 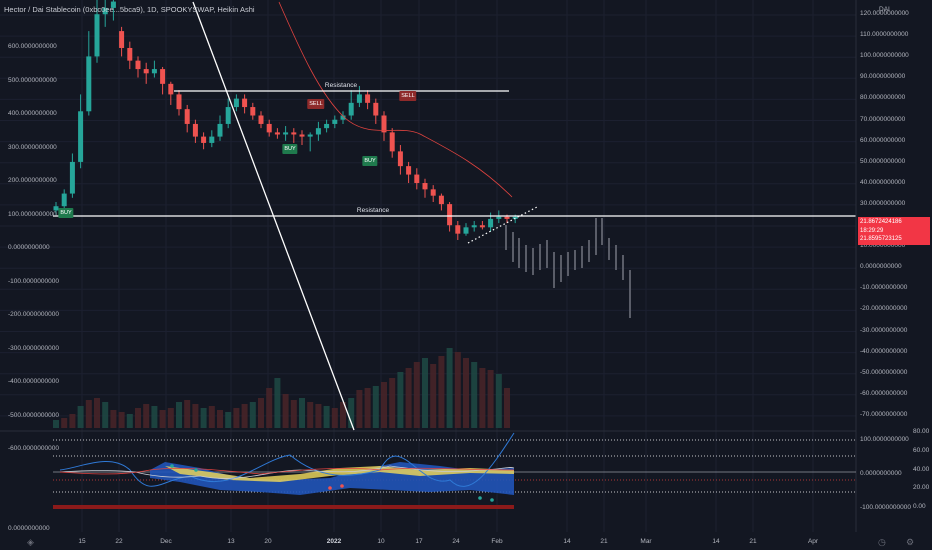 What do you see at coordinates (456, 541) in the screenshot?
I see `date-tick-label: 24` at bounding box center [456, 541].